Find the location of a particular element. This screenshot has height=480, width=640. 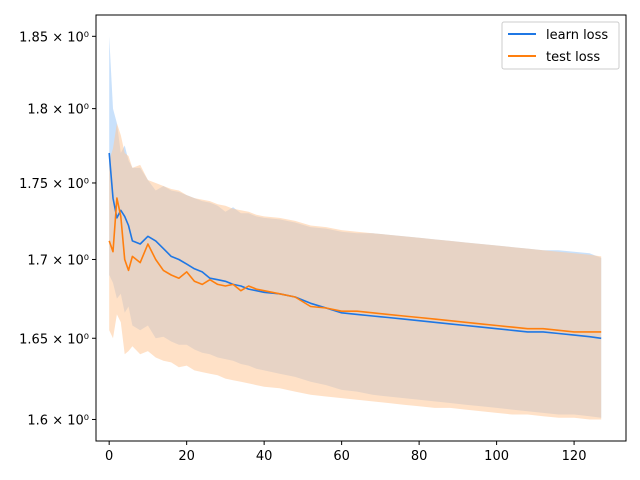

y-tick-label: 1.8 × 10⁰ is located at coordinates (58, 110).